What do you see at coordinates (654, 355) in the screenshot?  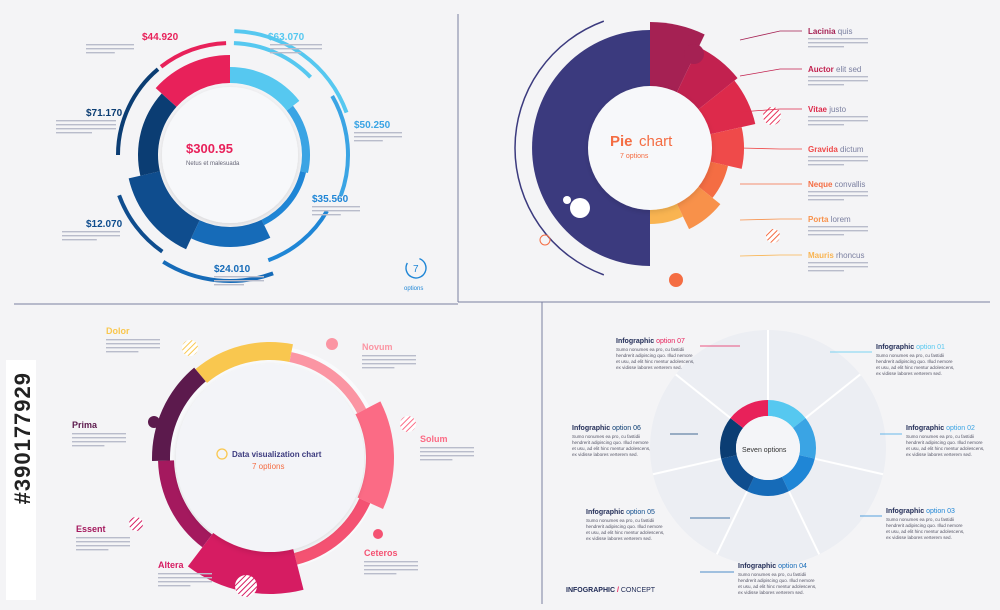 I see `opt-body-7-2: hendrerit adipiscing quo. Illud nemore` at bounding box center [654, 355].